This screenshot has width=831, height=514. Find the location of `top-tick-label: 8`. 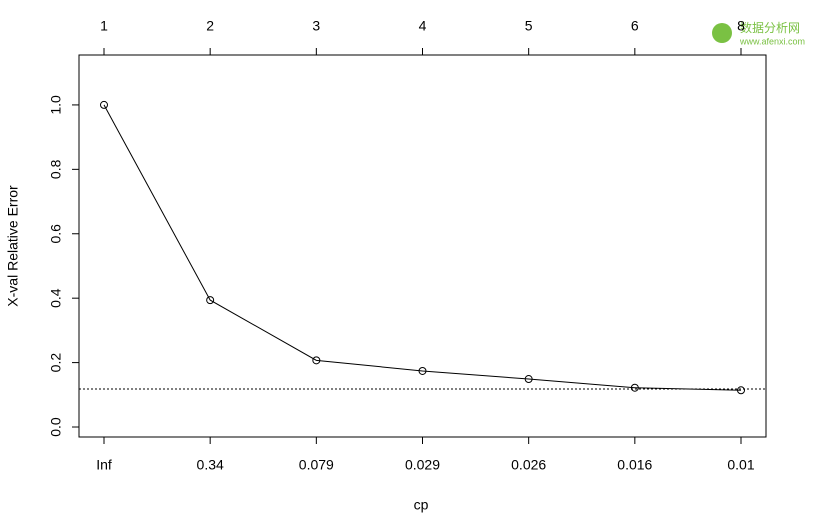

top-tick-label: 8 is located at coordinates (741, 26).